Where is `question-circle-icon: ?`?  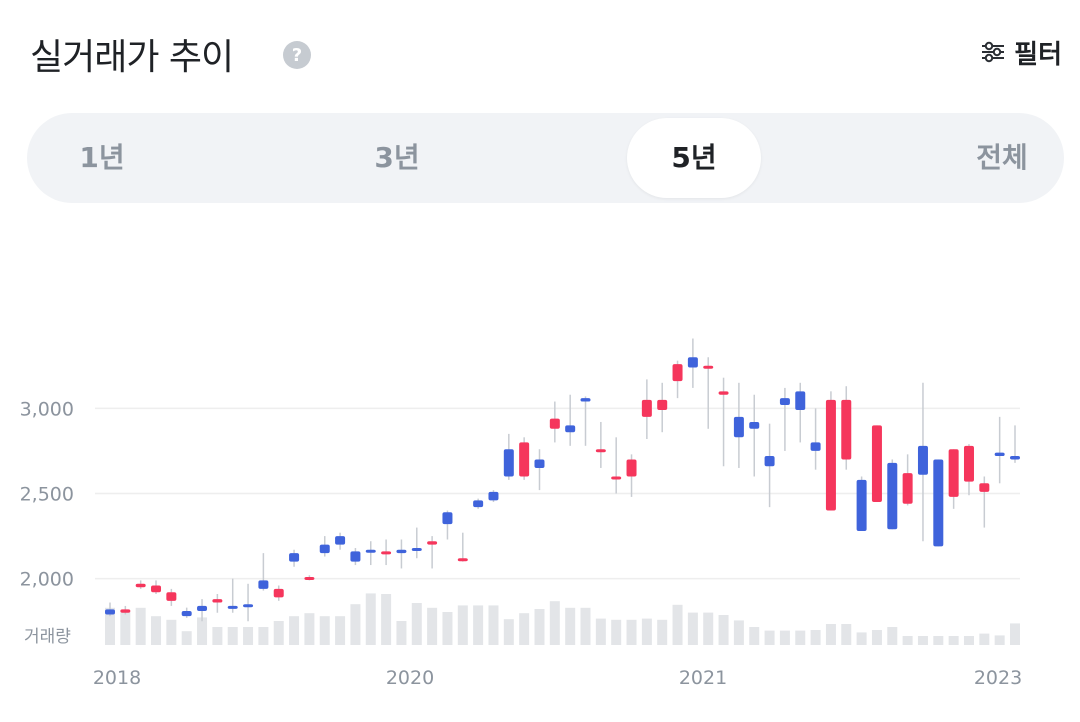 question-circle-icon: ? is located at coordinates (297, 55).